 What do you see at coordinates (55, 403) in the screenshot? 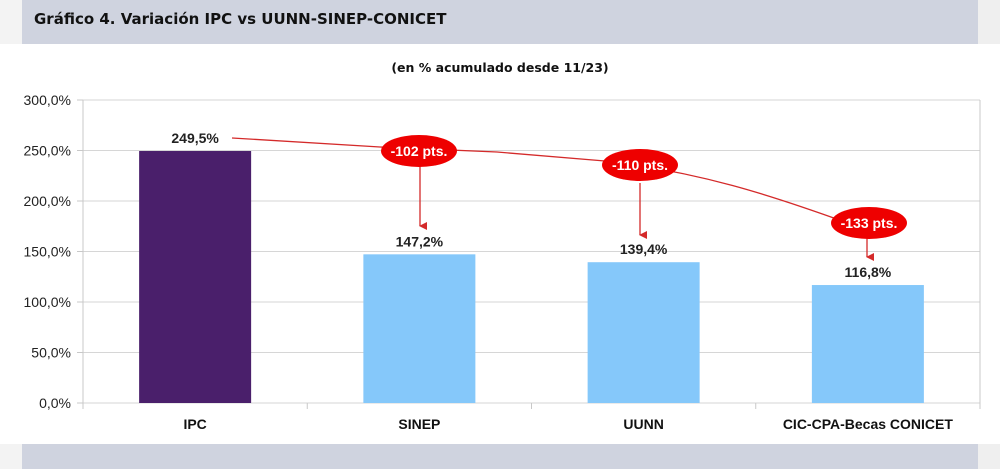
I see `y-tick-label: 0,0%` at bounding box center [55, 403].